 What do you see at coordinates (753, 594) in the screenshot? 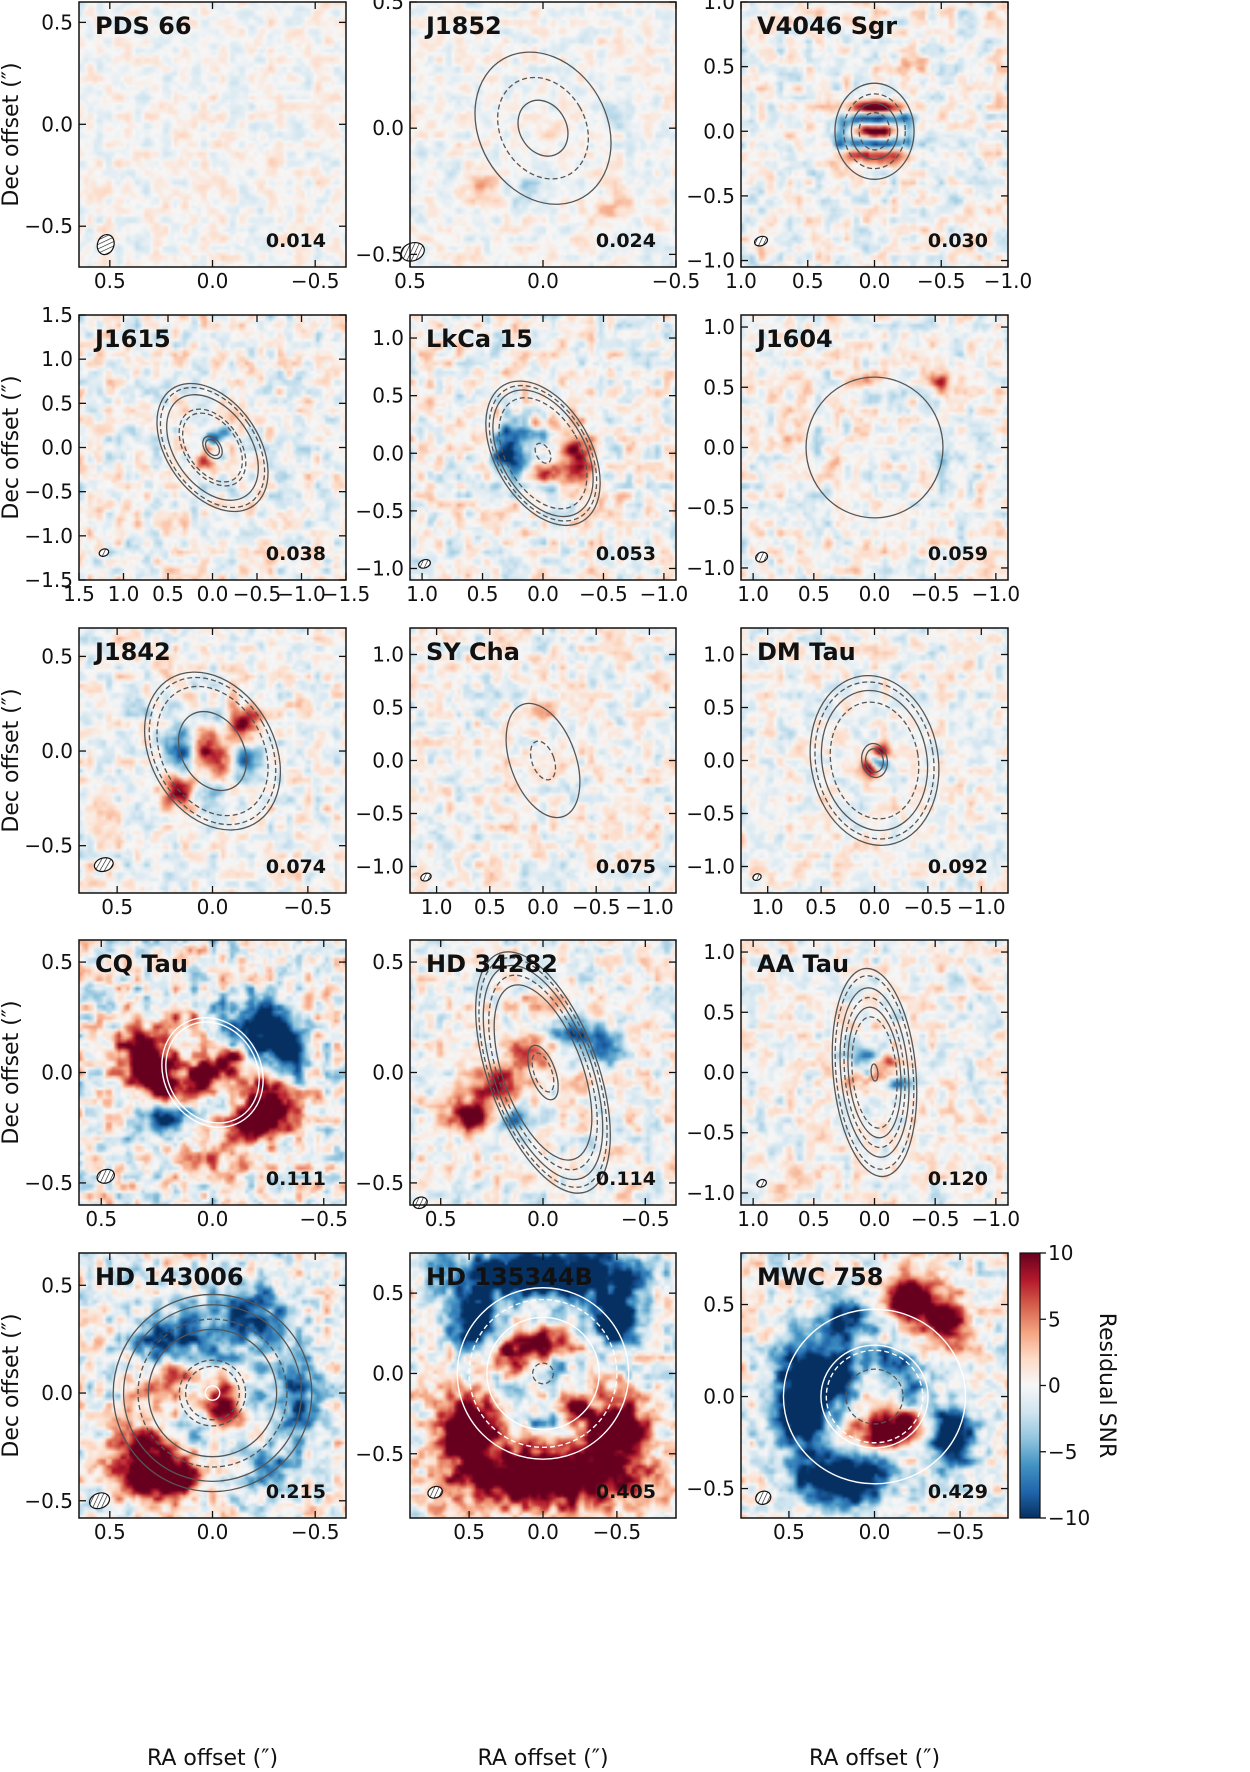
I see `x-tick-label: 1.0` at bounding box center [753, 594].